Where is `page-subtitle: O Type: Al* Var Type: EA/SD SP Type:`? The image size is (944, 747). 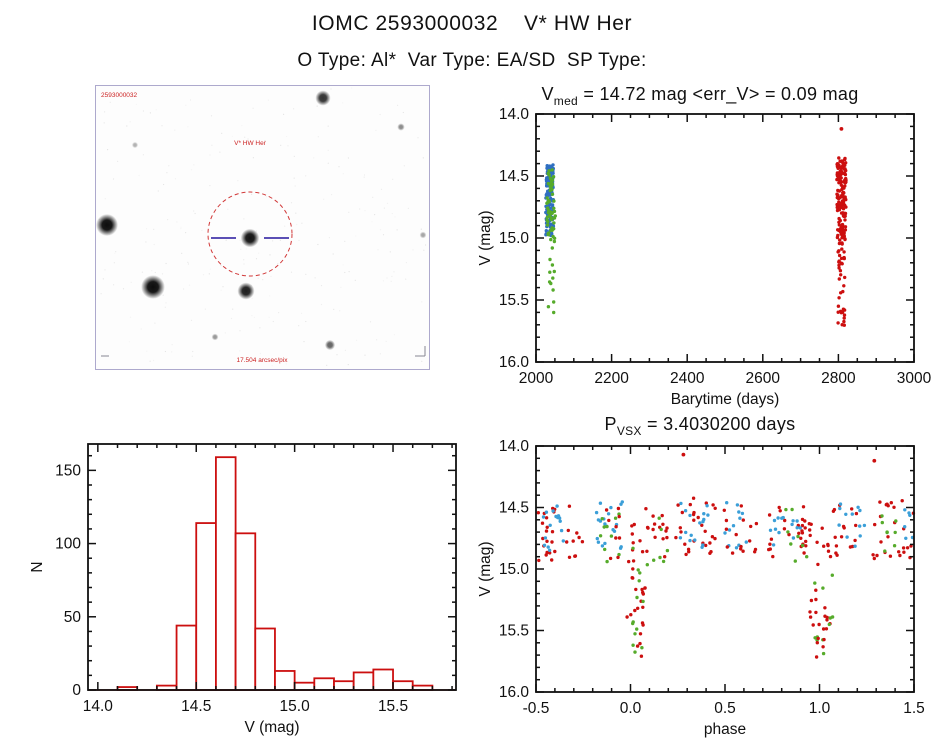 page-subtitle: O Type: Al* Var Type: EA/SD SP Type: is located at coordinates (472, 60).